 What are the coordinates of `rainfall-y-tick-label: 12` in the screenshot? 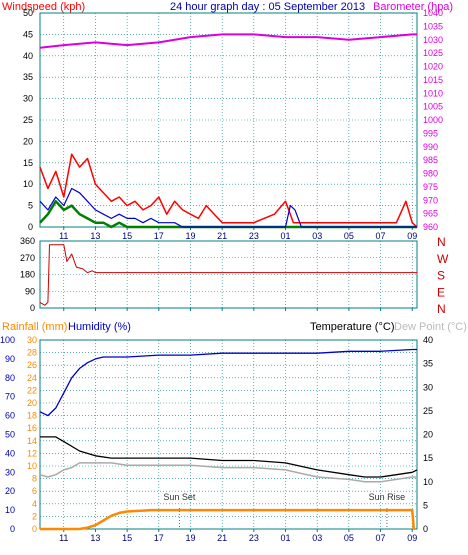 It's located at (32, 453).